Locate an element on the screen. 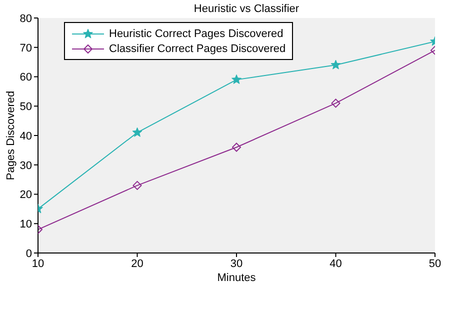 The height and width of the screenshot is (327, 450). y-tick-label: 10 is located at coordinates (26, 224).